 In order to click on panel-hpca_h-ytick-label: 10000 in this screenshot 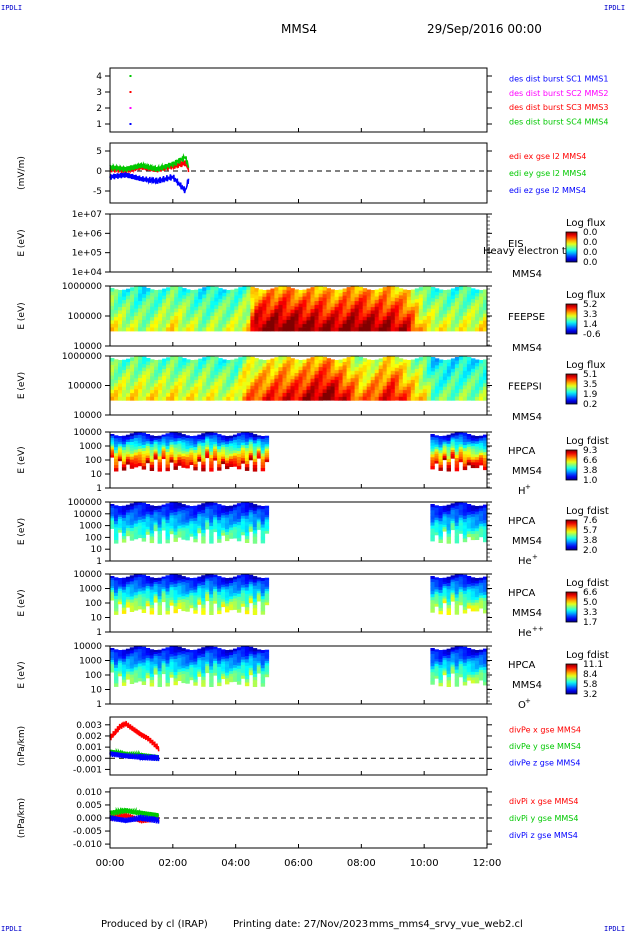, I will do `click(87, 433)`.